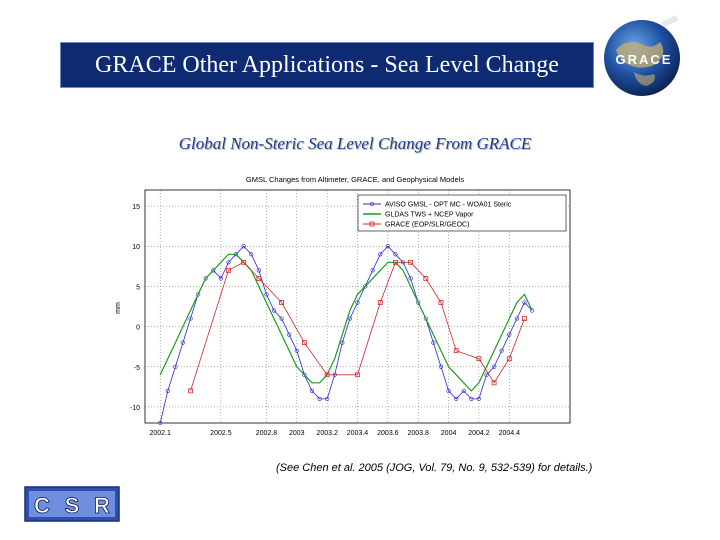 The width and height of the screenshot is (720, 540). I want to click on x-tick-label: 2003.4, so click(358, 433).